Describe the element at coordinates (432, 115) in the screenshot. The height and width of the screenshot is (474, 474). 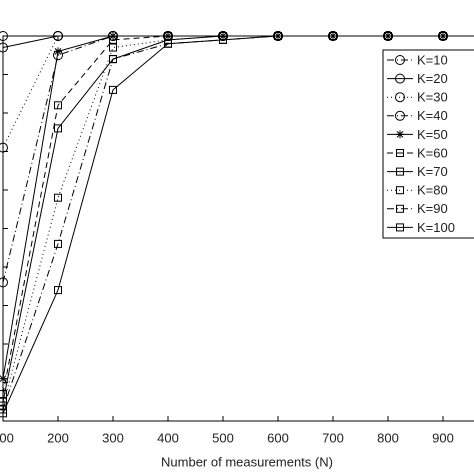
I see `legend-label: K=40` at that location.